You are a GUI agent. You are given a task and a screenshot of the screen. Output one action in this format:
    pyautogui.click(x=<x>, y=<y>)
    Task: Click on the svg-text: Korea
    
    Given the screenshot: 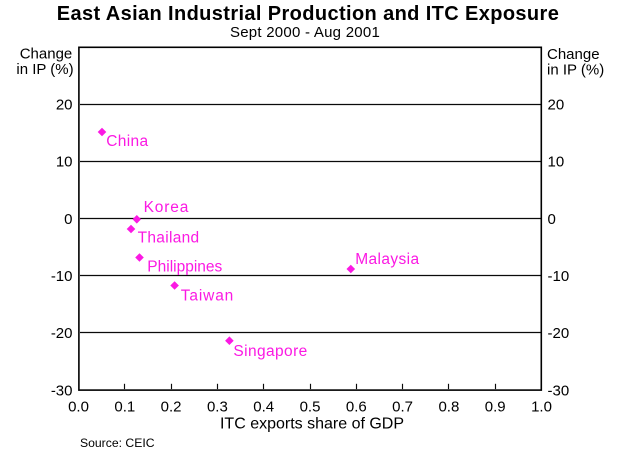 What is the action you would take?
    pyautogui.click(x=167, y=207)
    